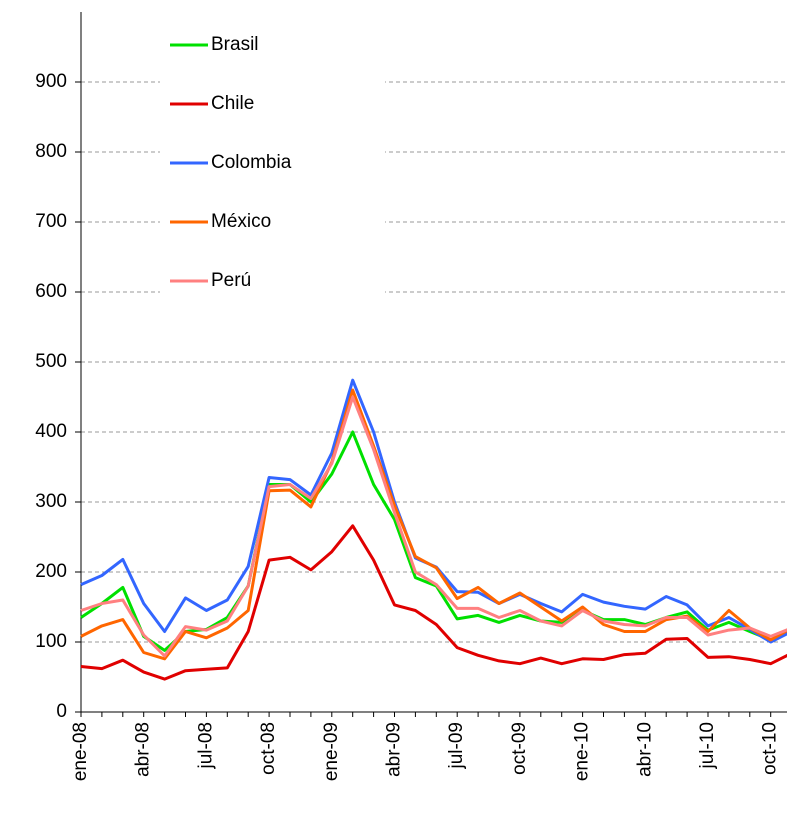 The height and width of the screenshot is (813, 787). What do you see at coordinates (51, 641) in the screenshot?
I see `y-tick-label: 100` at bounding box center [51, 641].